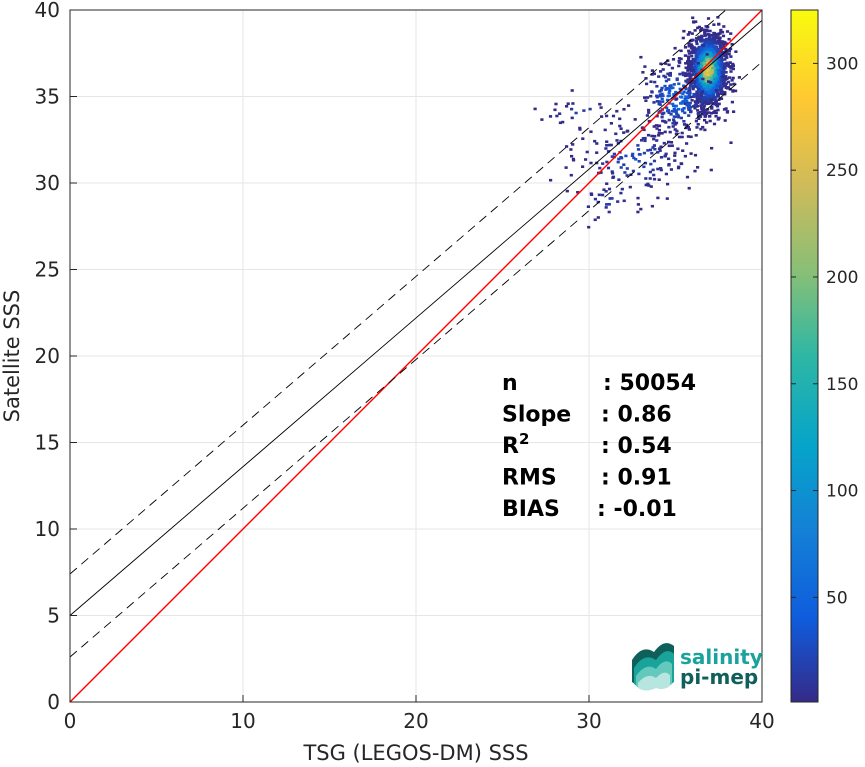 This screenshot has height=767, width=865. What do you see at coordinates (47, 356) in the screenshot?
I see `y-tick-label: 20` at bounding box center [47, 356].